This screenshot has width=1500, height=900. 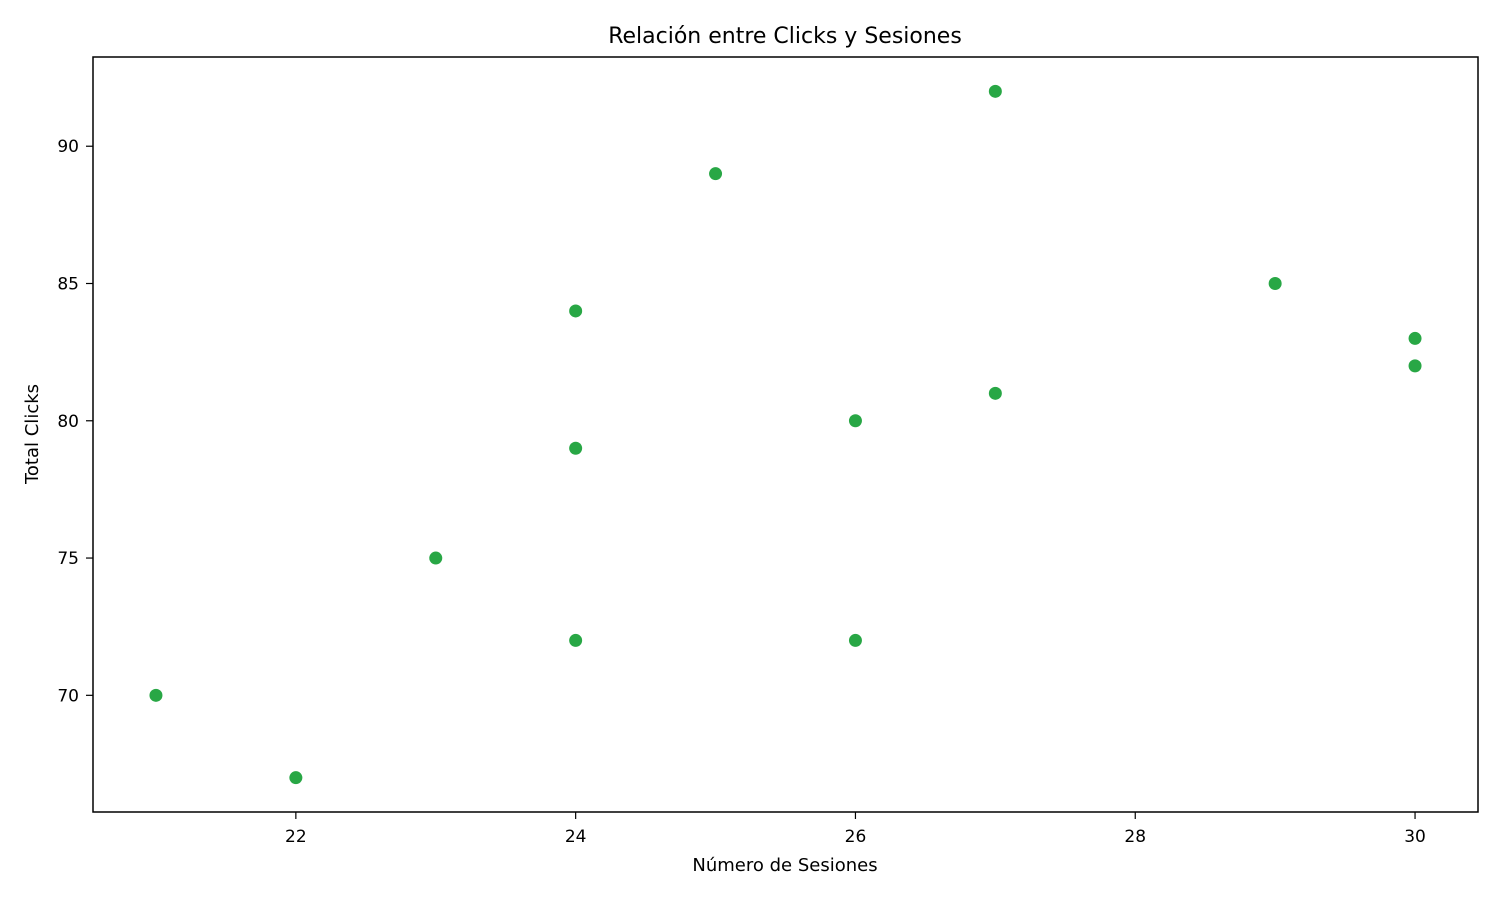 What do you see at coordinates (32, 434) in the screenshot?
I see `y-axis-label: Total Clicks` at bounding box center [32, 434].